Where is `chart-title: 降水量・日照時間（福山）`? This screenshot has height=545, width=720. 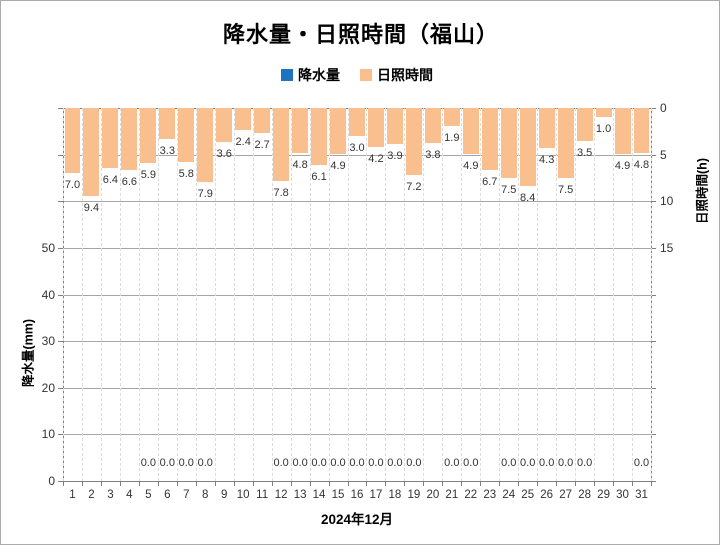 chart-title: 降水量・日照時間（福山） is located at coordinates (360, 34).